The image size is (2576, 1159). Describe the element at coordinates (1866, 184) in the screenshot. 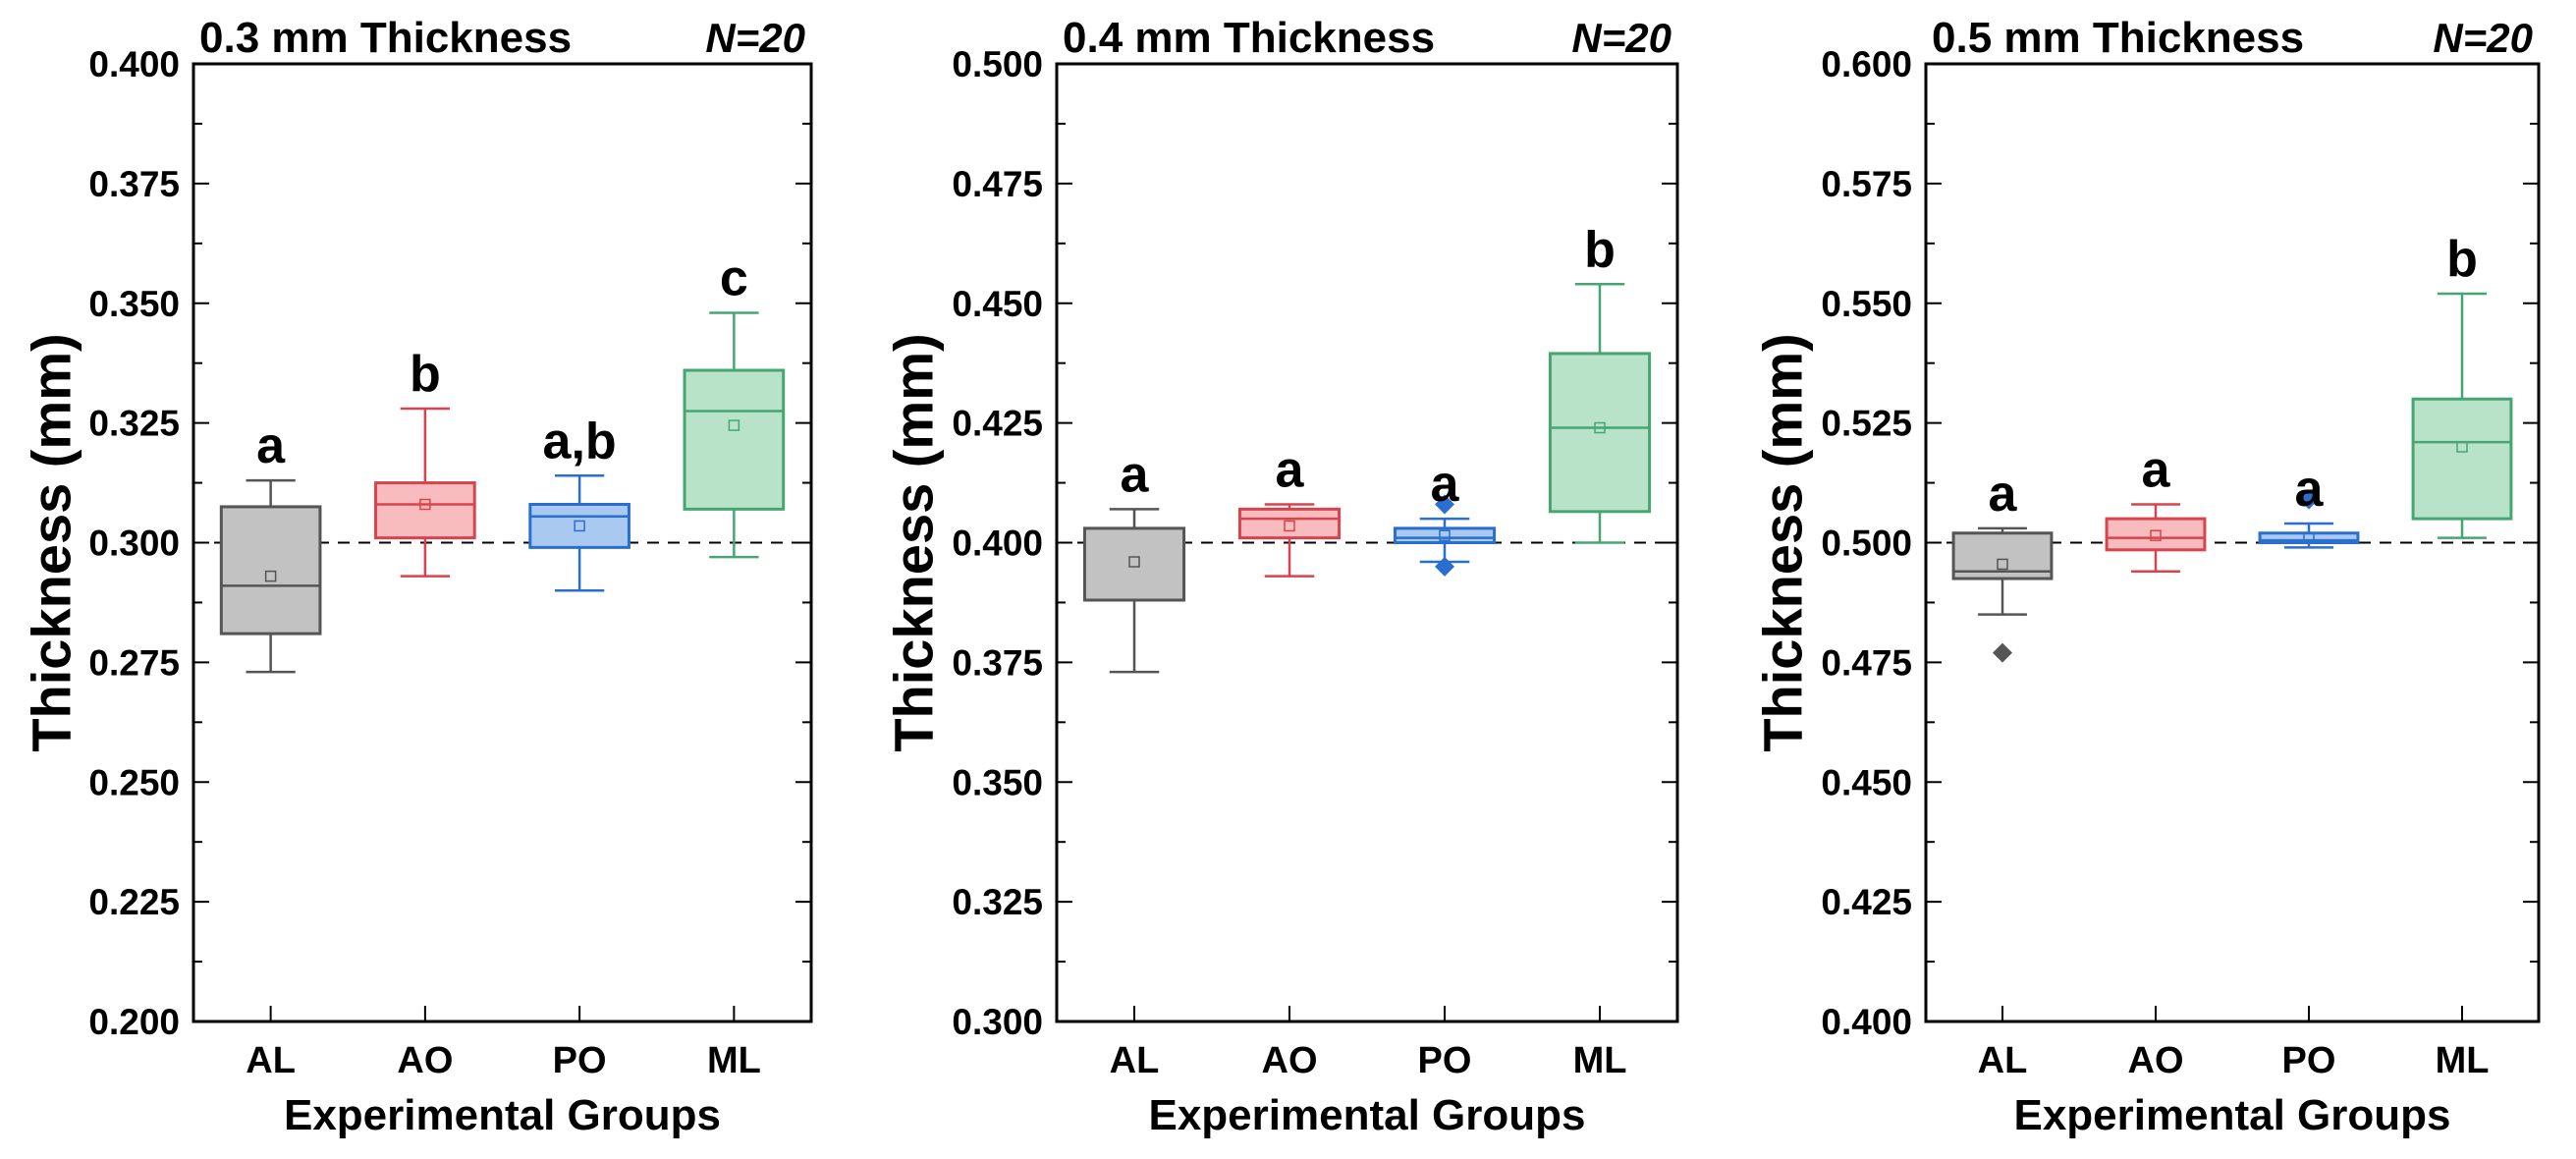

I see `y-tick-label: 0.575` at that location.